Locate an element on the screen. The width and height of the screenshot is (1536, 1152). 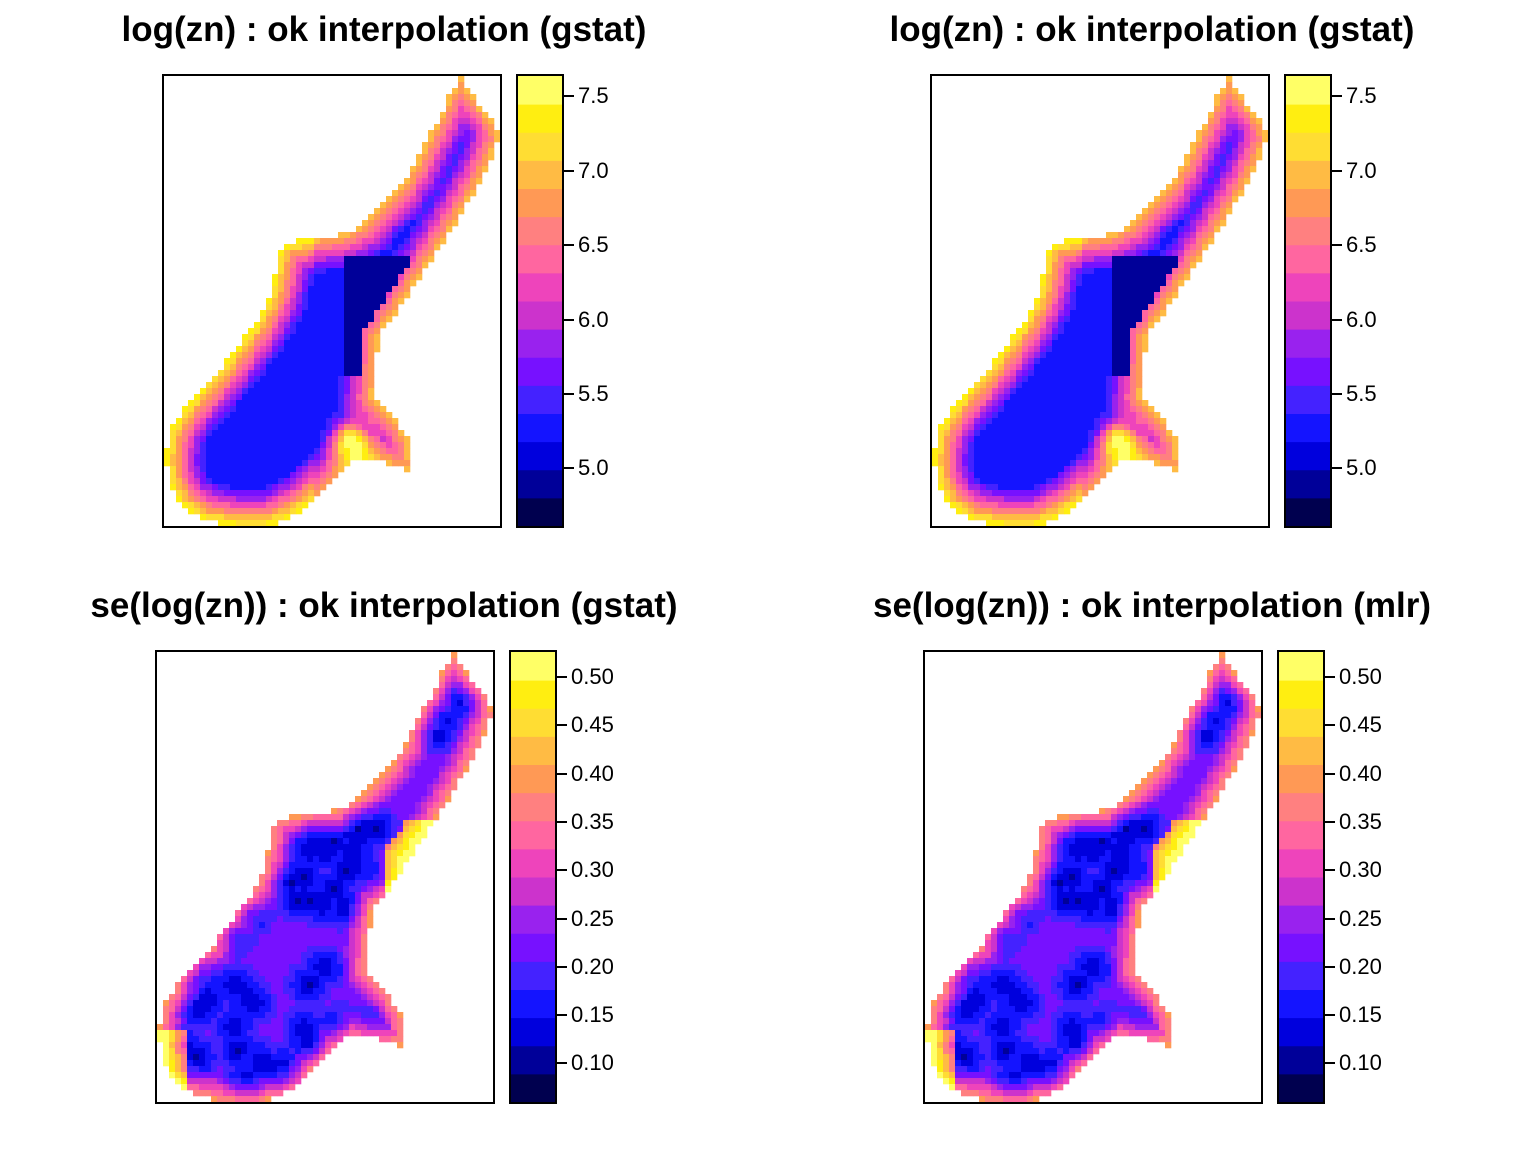
legend-band is located at coordinates (1308, 203).